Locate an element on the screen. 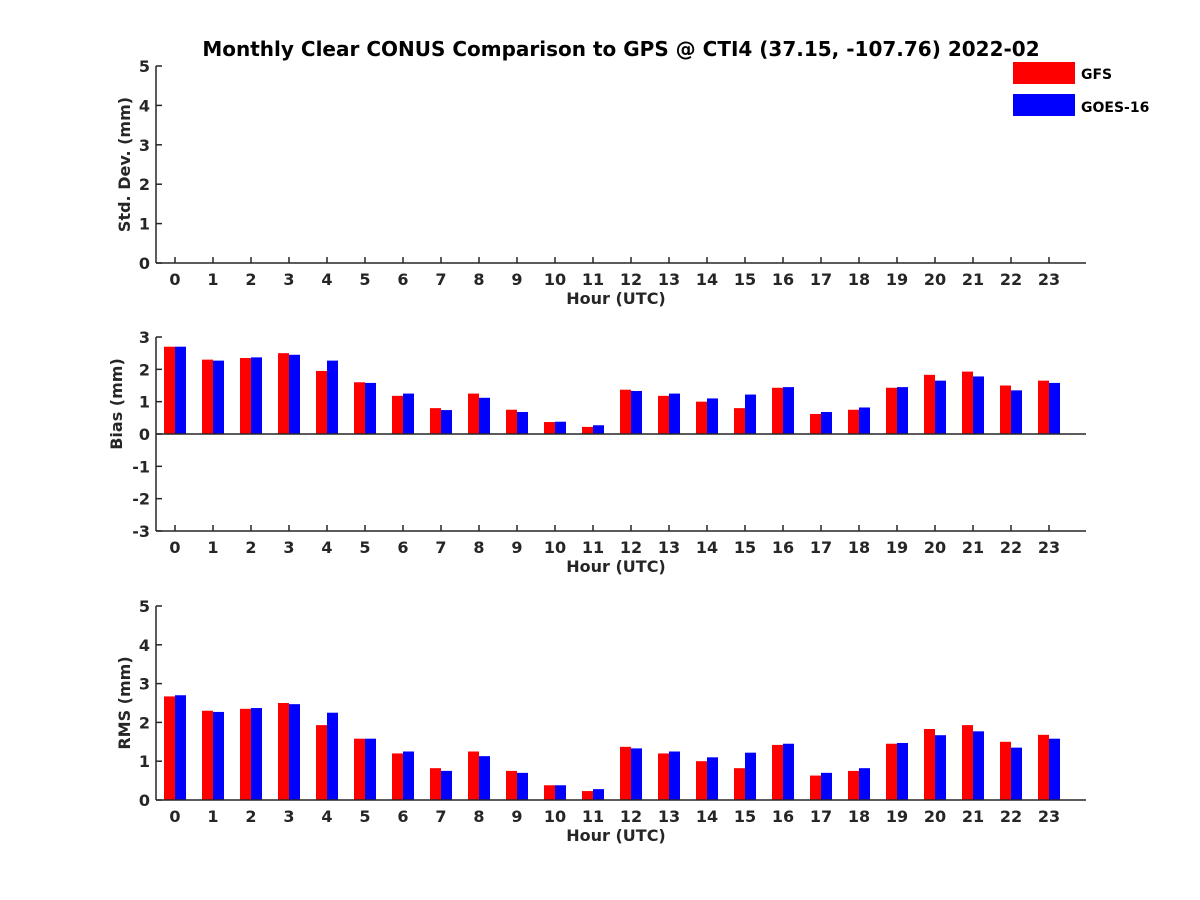 The image size is (1200, 900). bar-goes-rms-h10 is located at coordinates (560, 792).